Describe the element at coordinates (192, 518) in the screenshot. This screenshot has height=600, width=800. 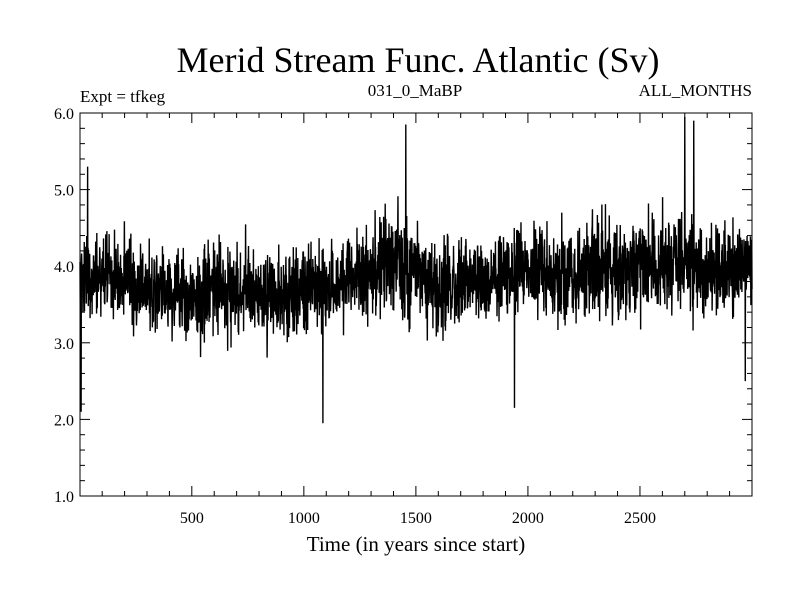
I see `x-tick-label: 500` at that location.